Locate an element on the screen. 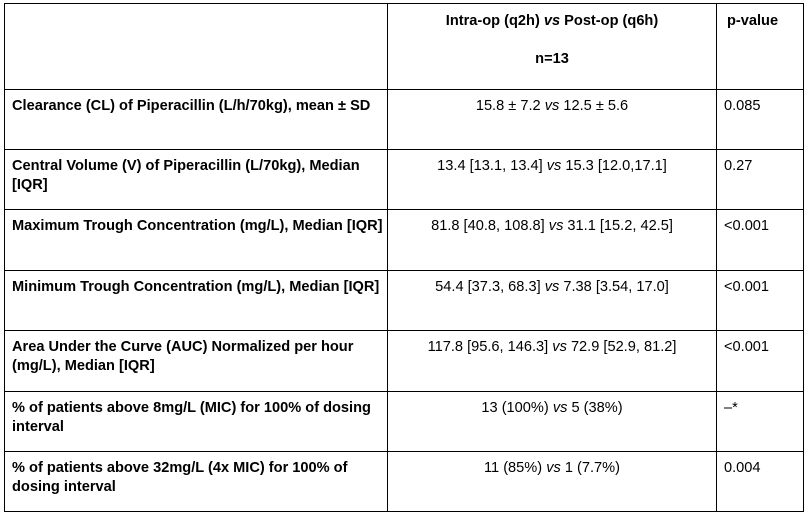 The image size is (806, 512). postop-value: 5 (38%) is located at coordinates (597, 408).